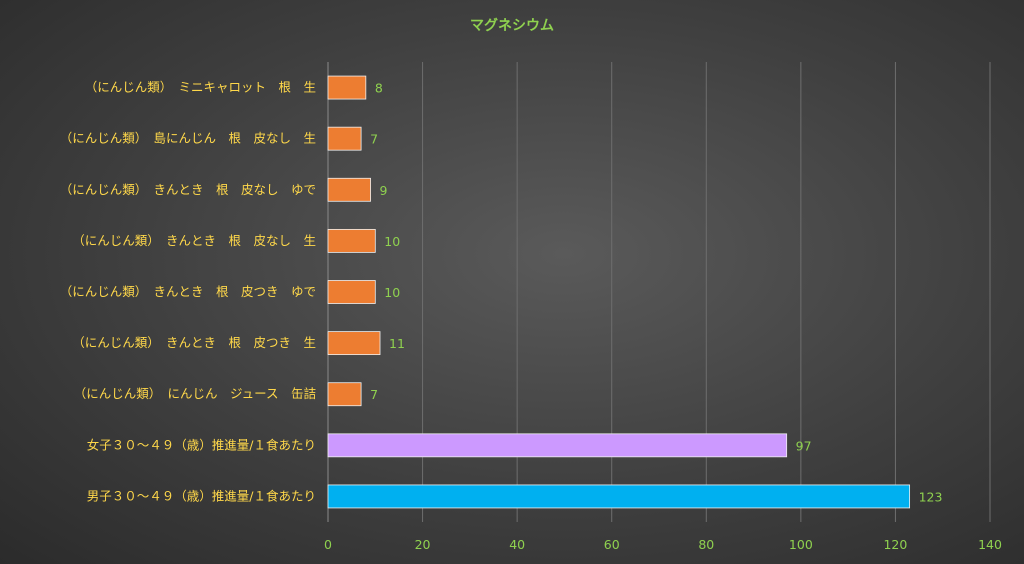 This screenshot has height=564, width=1024. Describe the element at coordinates (384, 190) in the screenshot. I see `data-label: 9` at that location.